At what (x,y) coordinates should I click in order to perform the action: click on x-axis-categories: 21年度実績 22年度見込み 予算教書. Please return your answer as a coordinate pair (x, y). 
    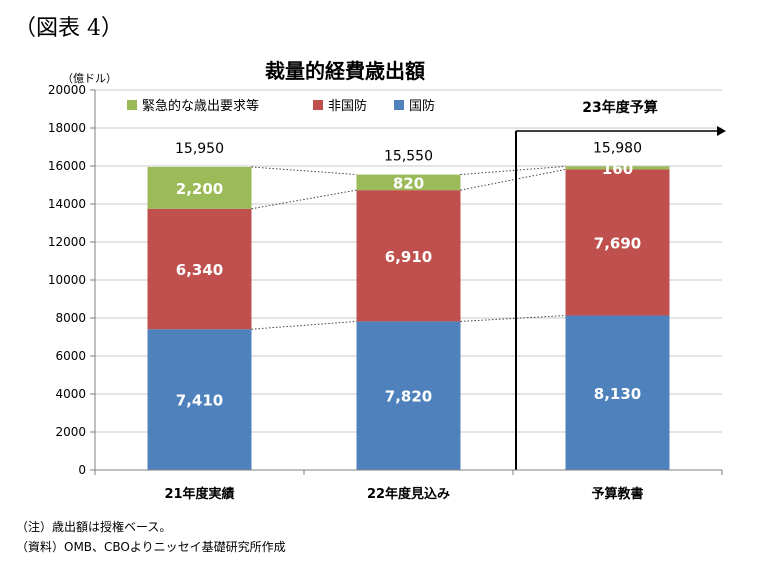
    Looking at the image, I should click on (403, 494).